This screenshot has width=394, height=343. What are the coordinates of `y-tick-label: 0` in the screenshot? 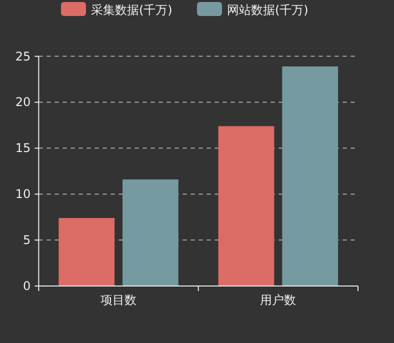 It's located at (27, 286).